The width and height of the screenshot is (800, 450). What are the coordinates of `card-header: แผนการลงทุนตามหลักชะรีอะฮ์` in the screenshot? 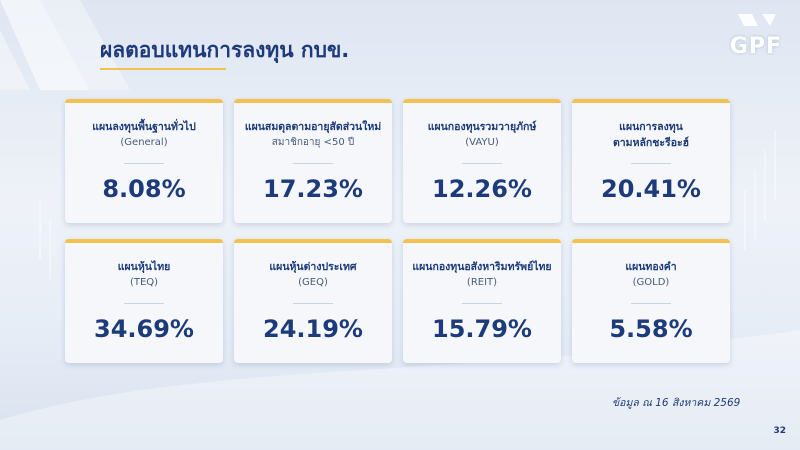 It's located at (651, 127).